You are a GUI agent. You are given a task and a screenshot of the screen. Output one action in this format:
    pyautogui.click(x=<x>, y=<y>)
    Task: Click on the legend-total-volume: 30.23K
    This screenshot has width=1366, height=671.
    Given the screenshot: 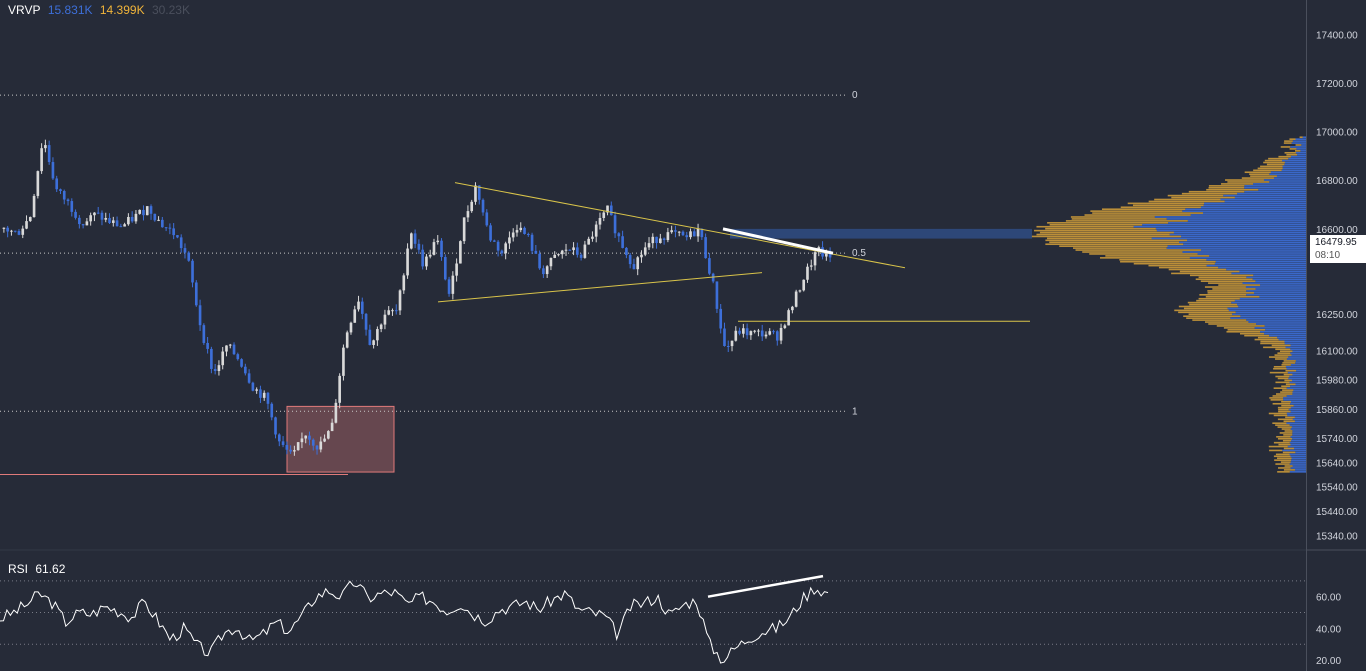 What is the action you would take?
    pyautogui.click(x=170, y=10)
    